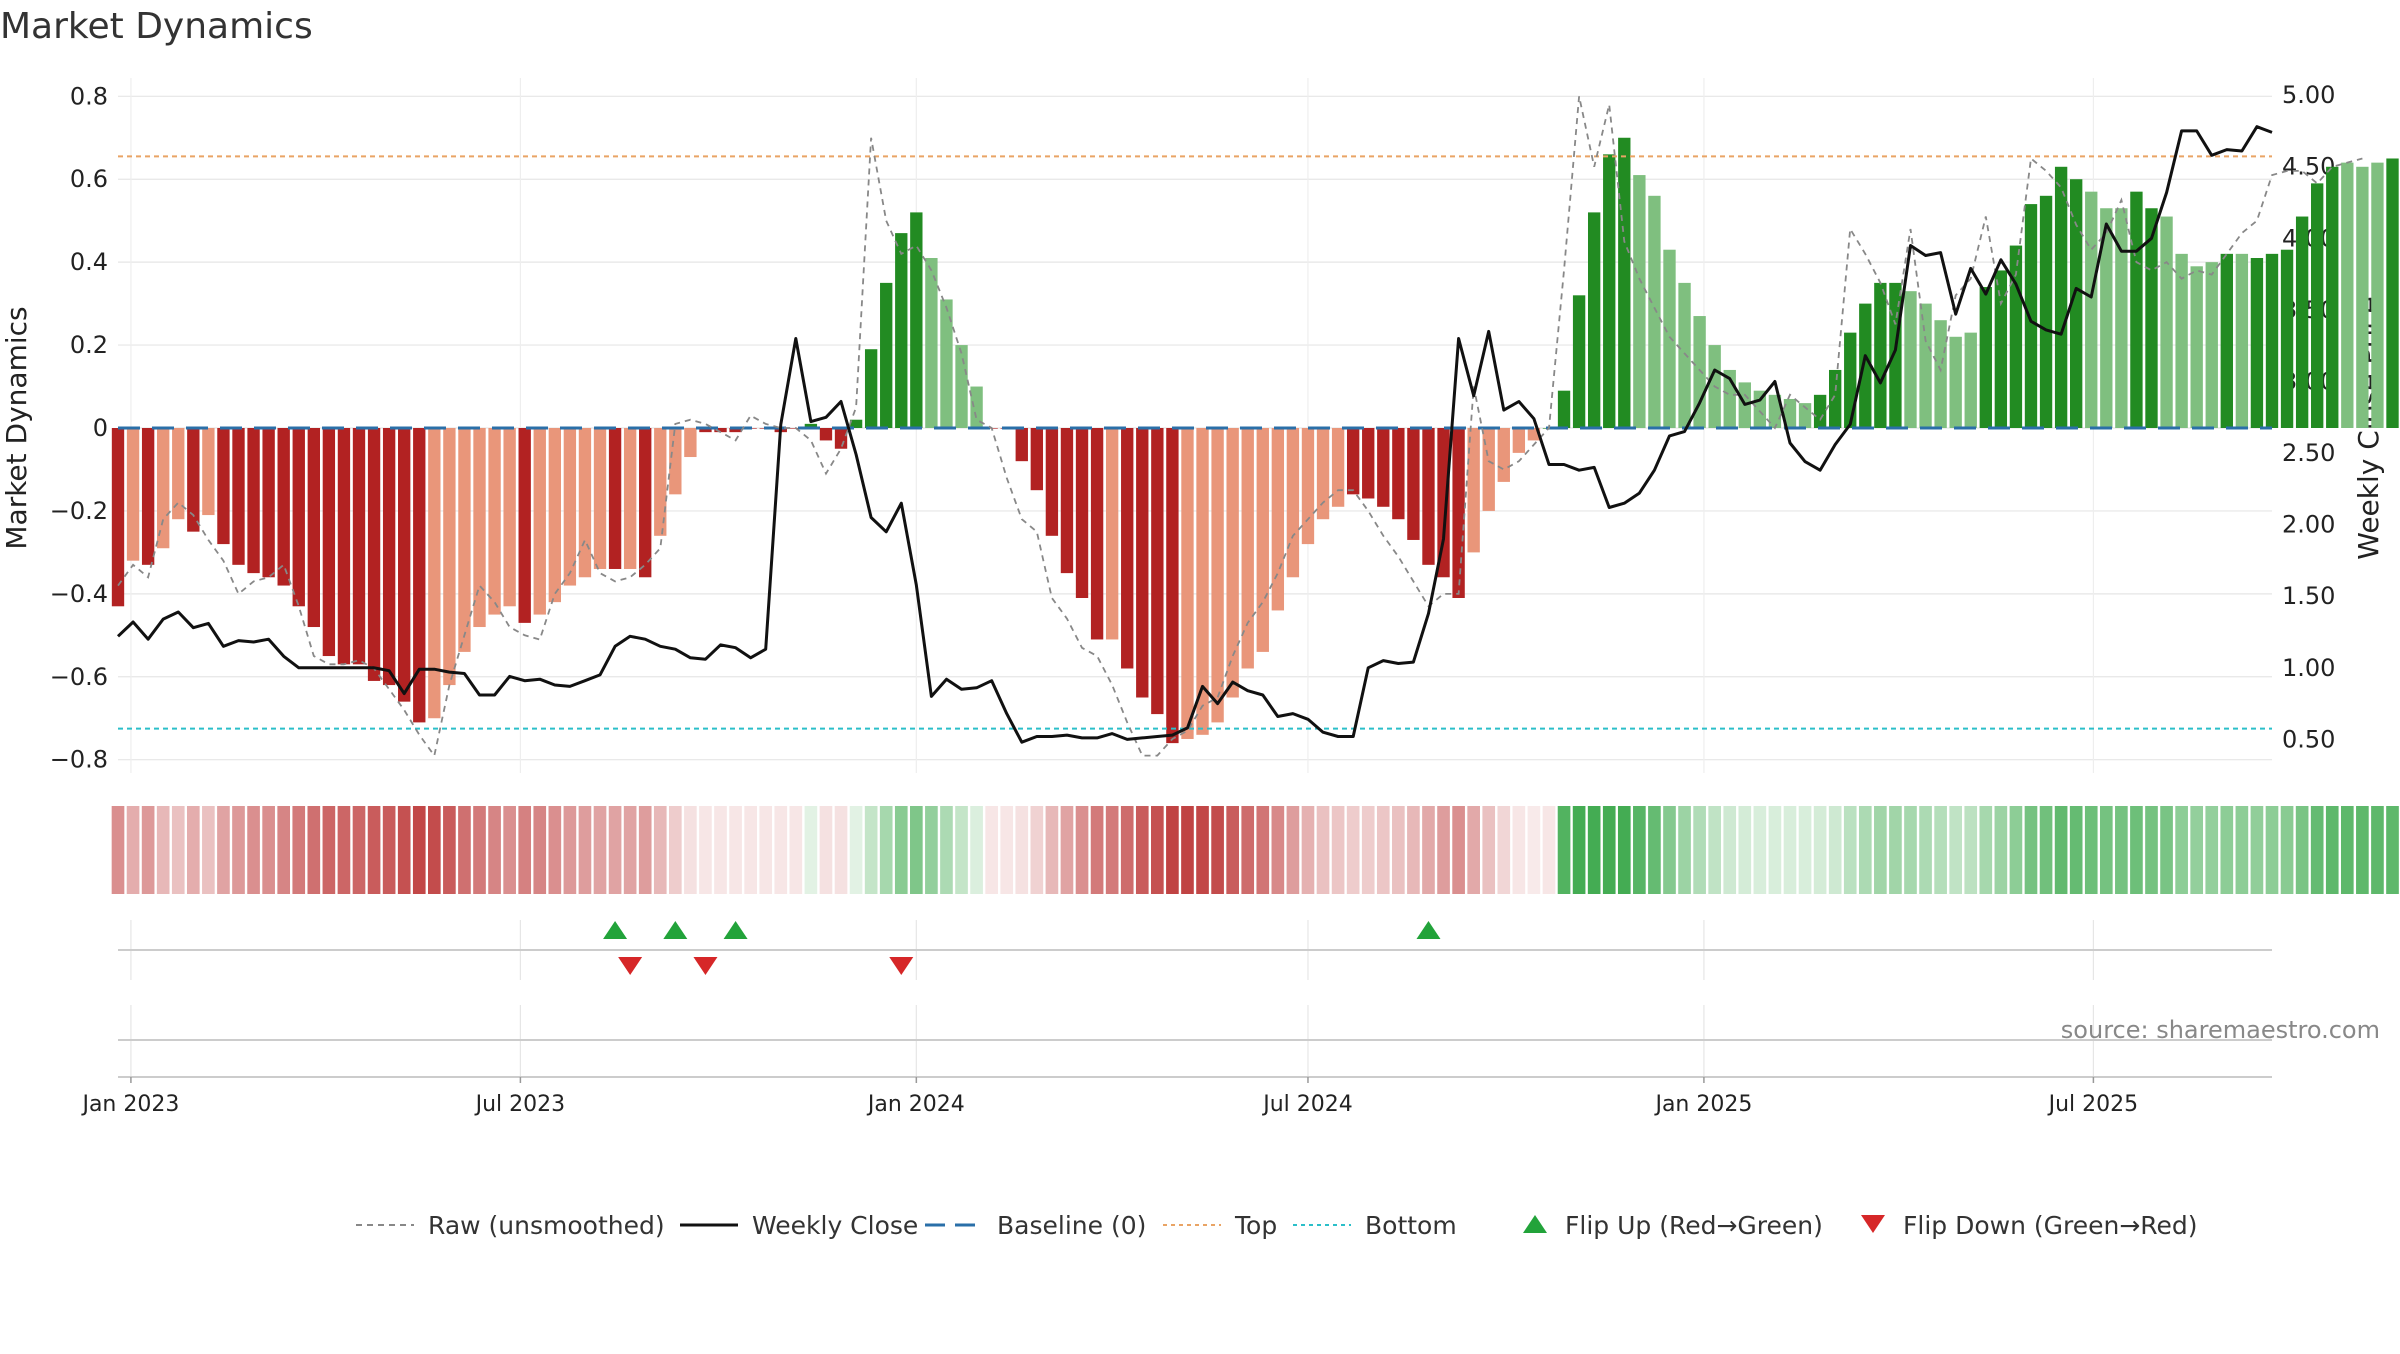  What do you see at coordinates (546, 1225) in the screenshot?
I see `legend-label: Raw (unsmoothed)` at bounding box center [546, 1225].